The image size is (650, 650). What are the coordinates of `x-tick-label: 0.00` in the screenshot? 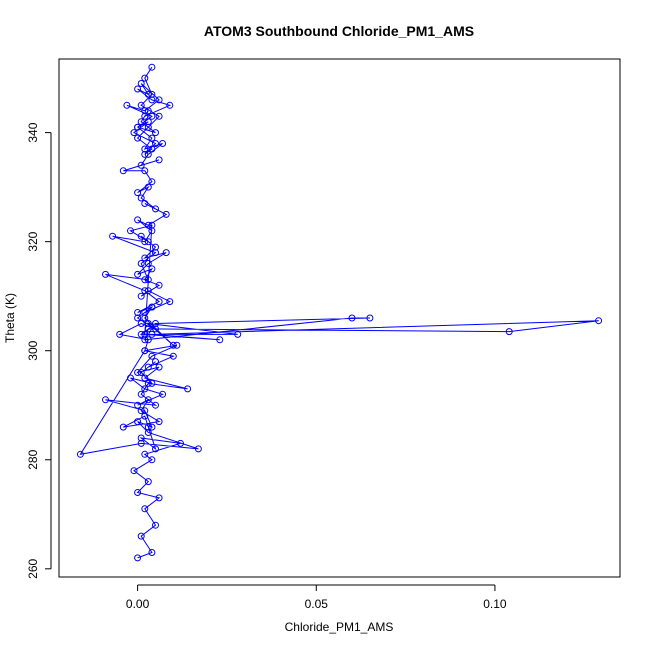 It's located at (138, 604).